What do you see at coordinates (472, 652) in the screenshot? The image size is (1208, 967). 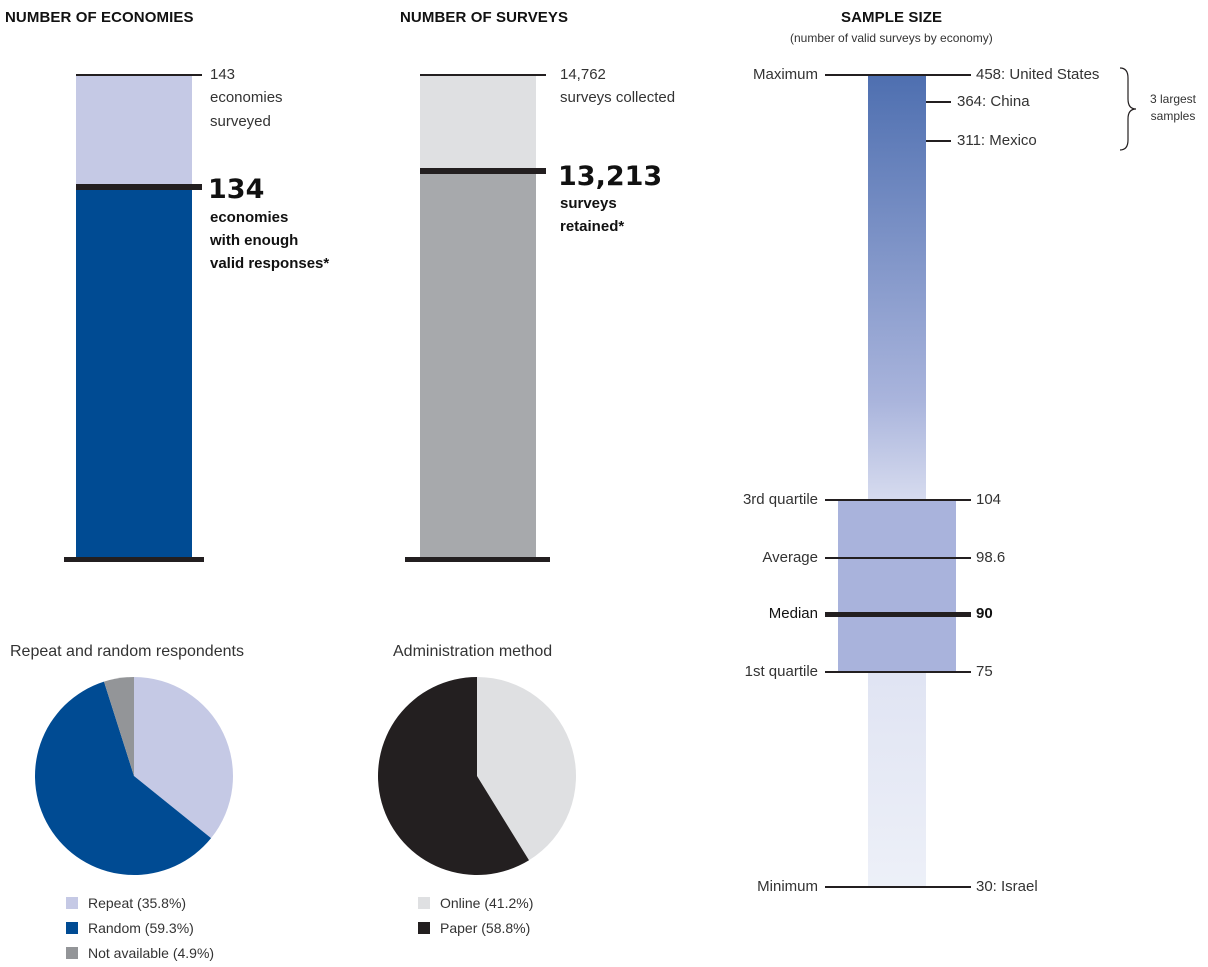 I see `pie2-title: Administration method` at bounding box center [472, 652].